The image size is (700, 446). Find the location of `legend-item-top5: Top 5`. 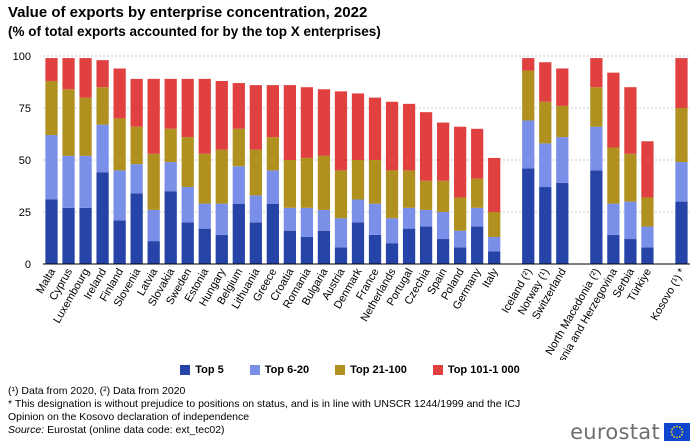

legend-item-top5: Top 5 is located at coordinates (202, 370).